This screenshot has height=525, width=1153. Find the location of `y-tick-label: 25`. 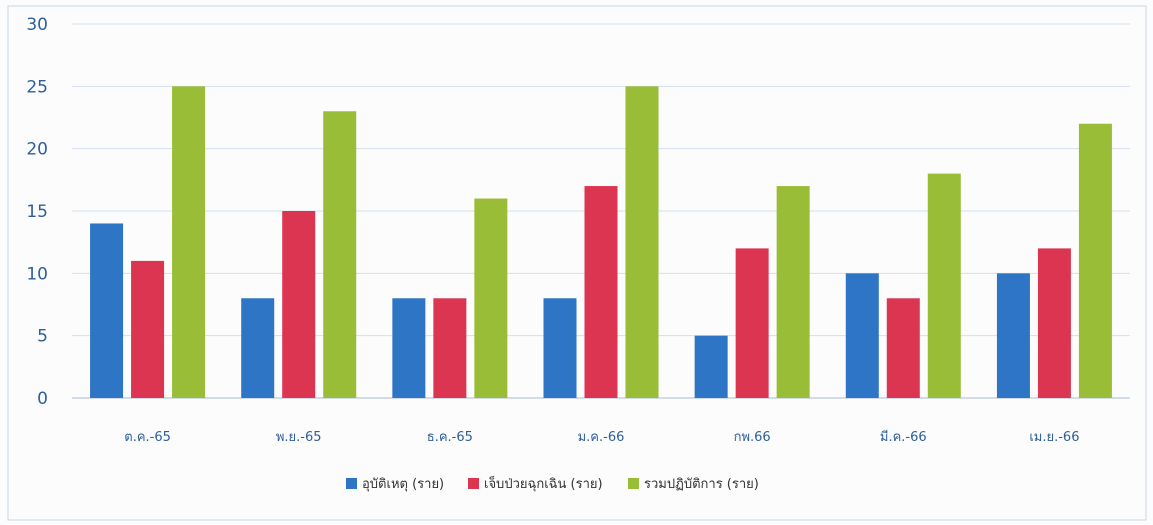

y-tick-label: 25 is located at coordinates (37, 87).